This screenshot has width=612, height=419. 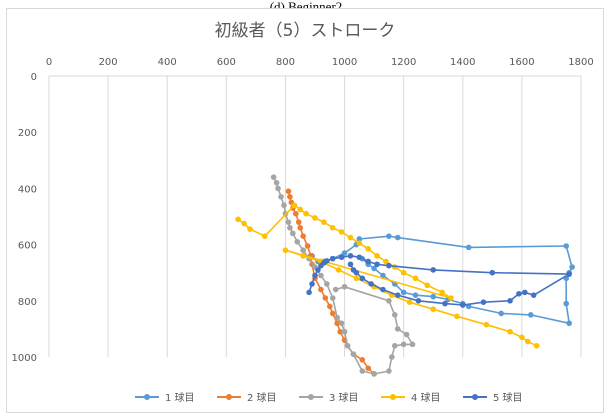 I want to click on legend-item: 5 球目, so click(x=493, y=397).